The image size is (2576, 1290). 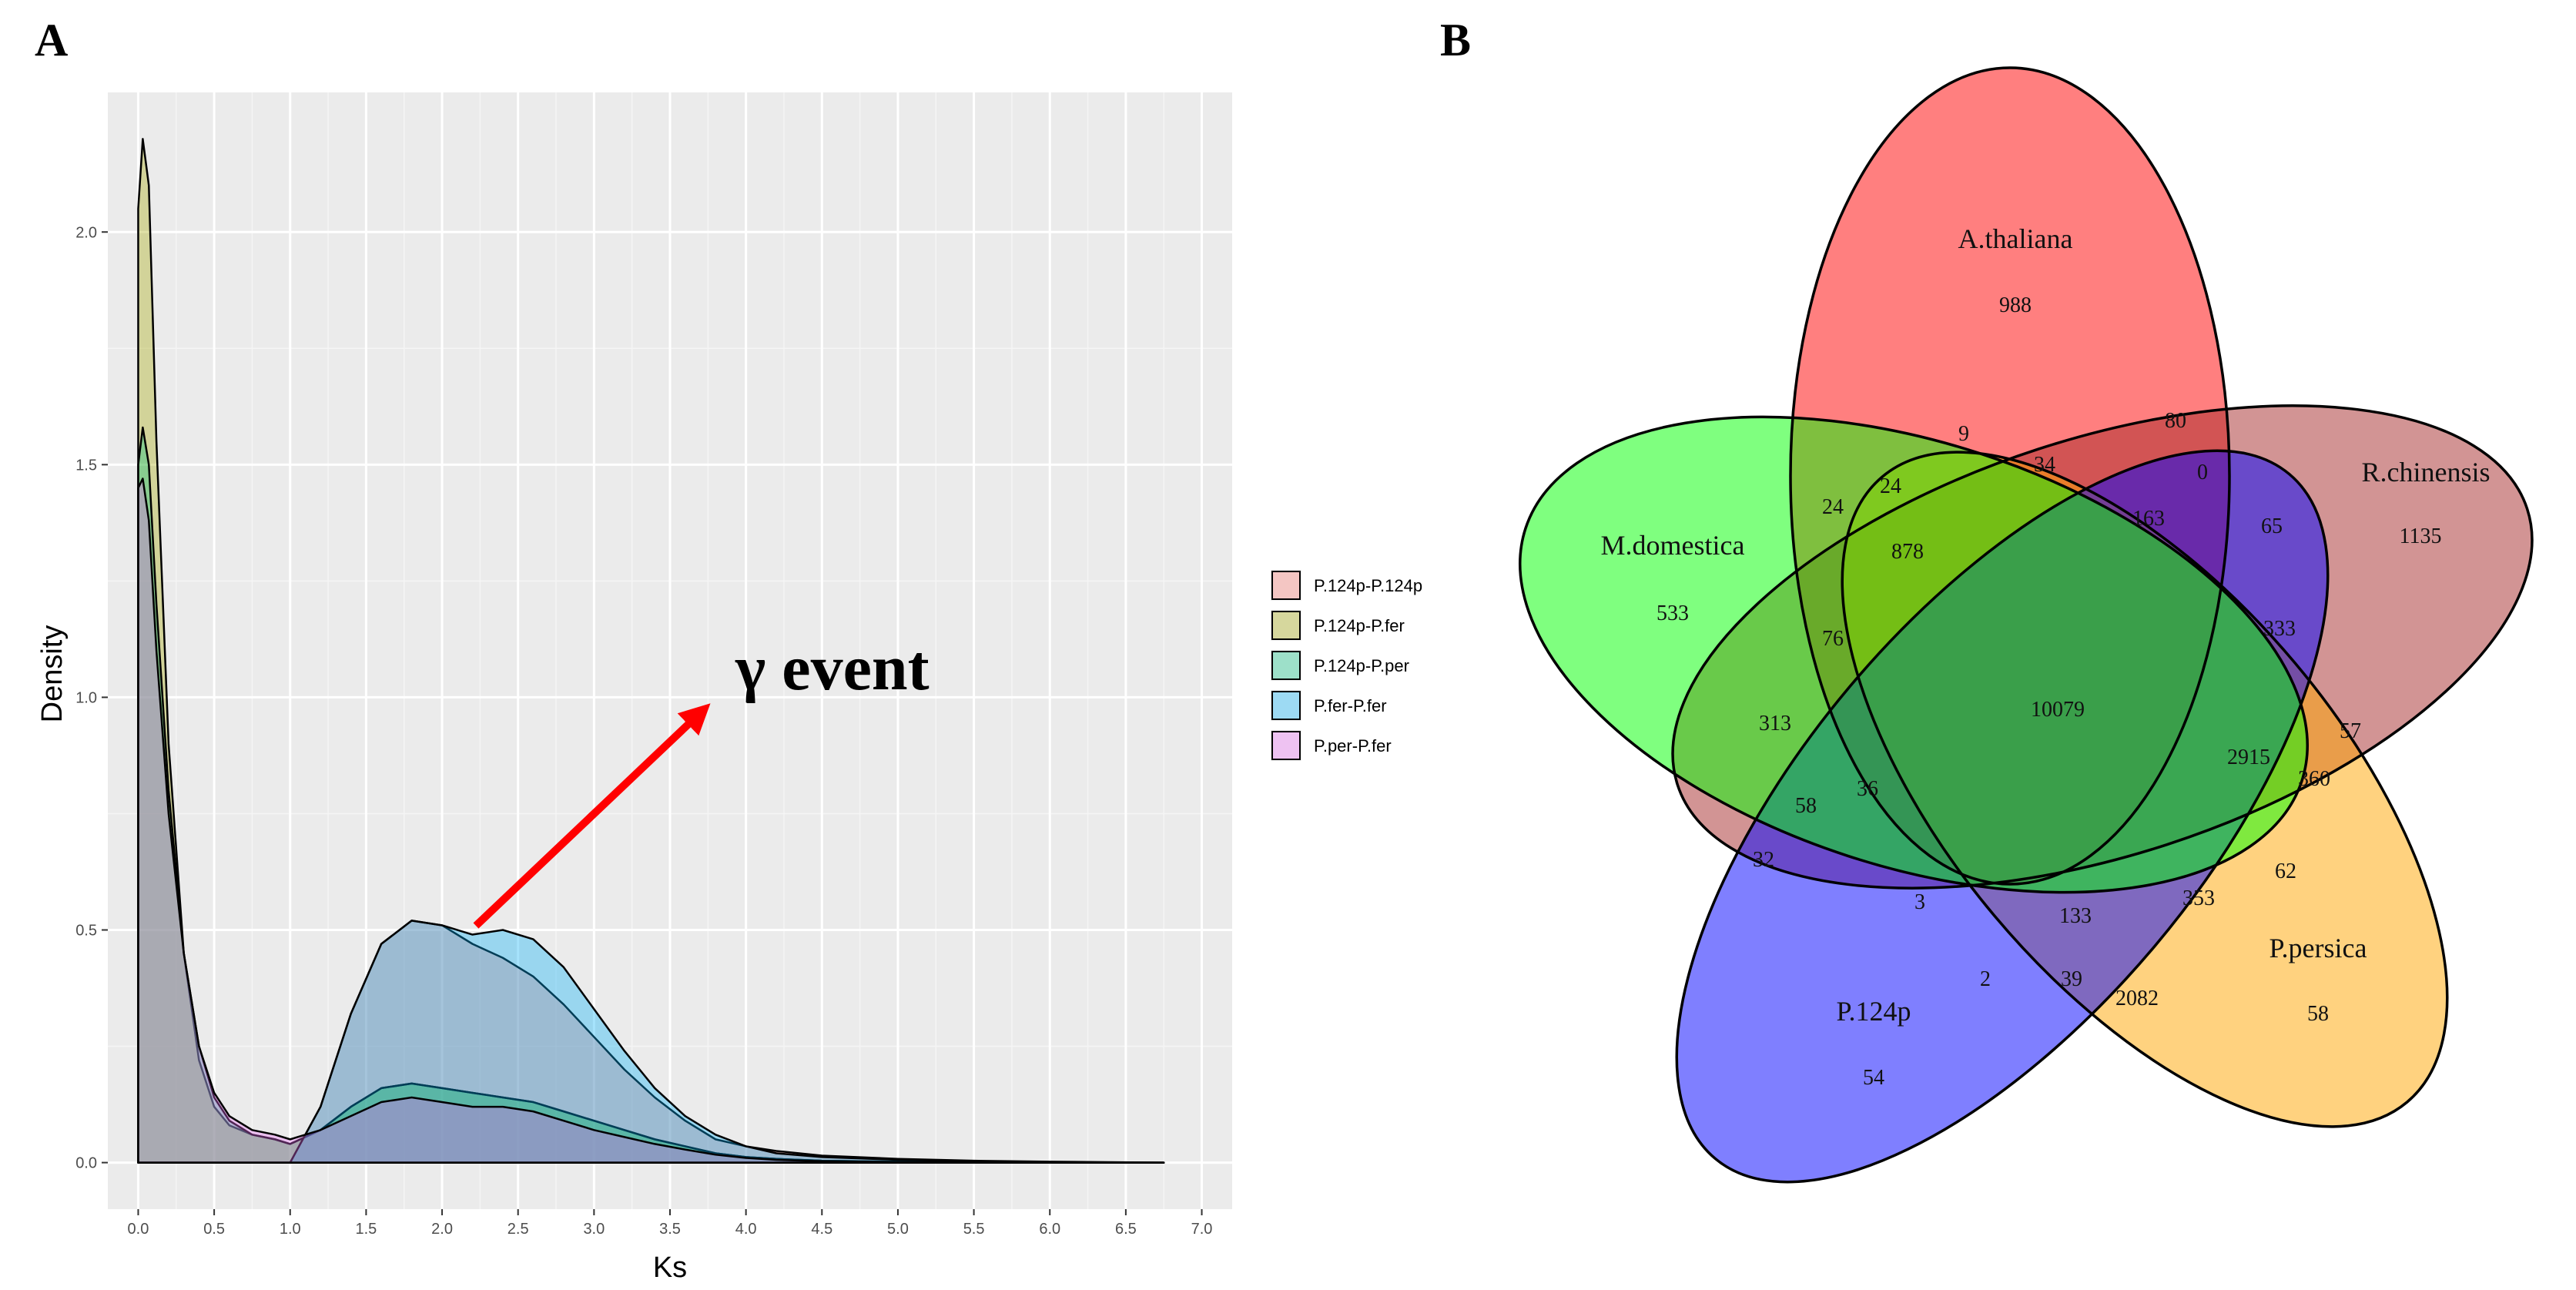 I want to click on venn-outline-p-persica, so click(x=2145, y=789).